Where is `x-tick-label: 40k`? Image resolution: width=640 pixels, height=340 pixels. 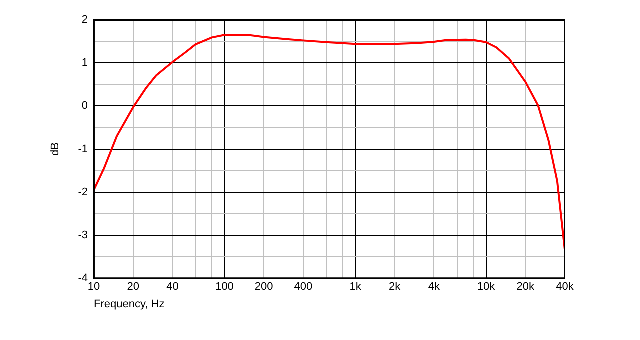
x-tick-label: 40k is located at coordinates (565, 287).